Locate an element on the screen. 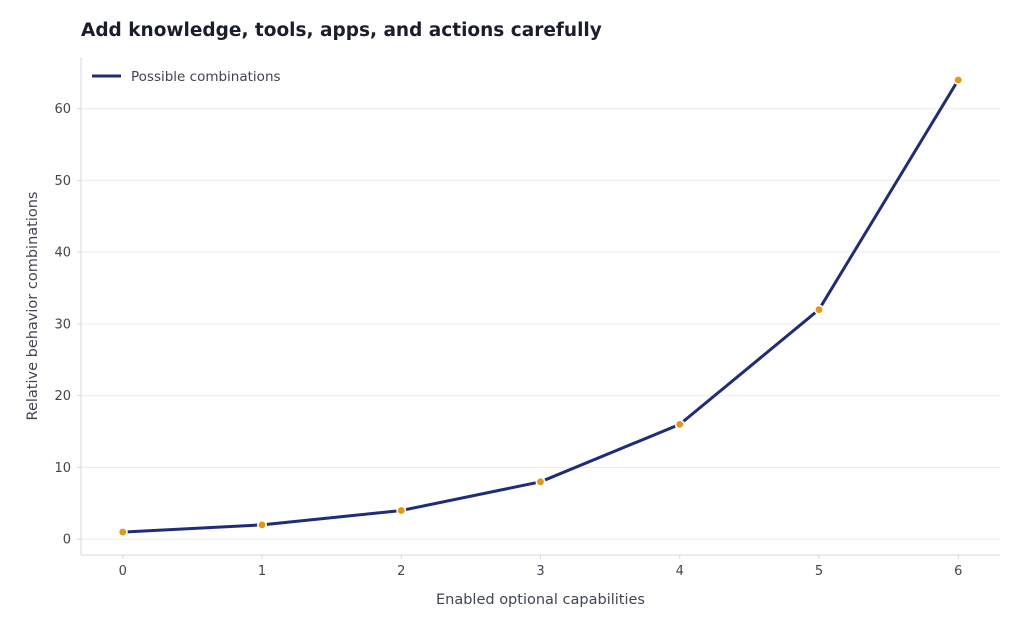 This screenshot has width=1024, height=631. y-tick-label: 30 is located at coordinates (62, 324).